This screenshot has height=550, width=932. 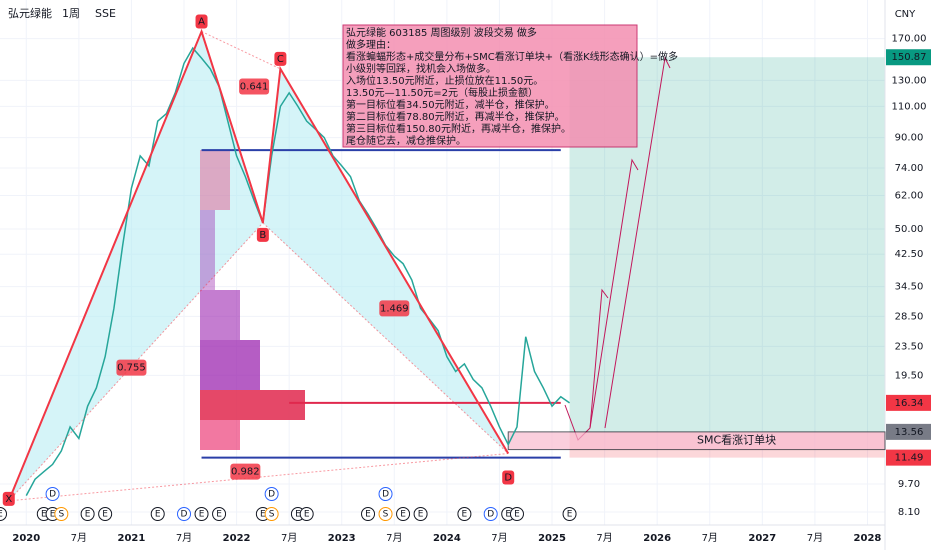 I want to click on pattern-point-label: B, so click(x=262, y=235).